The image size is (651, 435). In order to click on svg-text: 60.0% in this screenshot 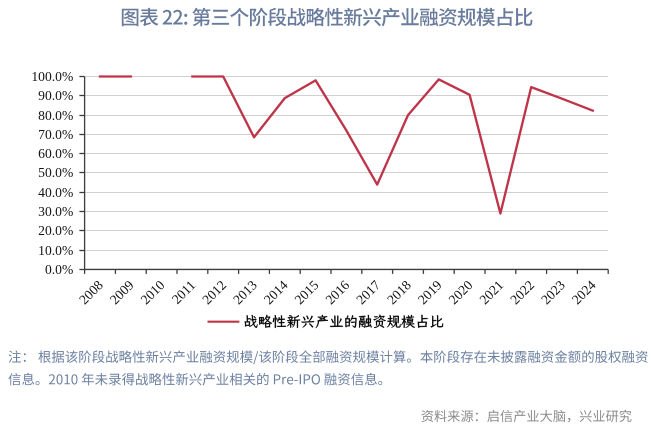, I will do `click(55, 153)`.